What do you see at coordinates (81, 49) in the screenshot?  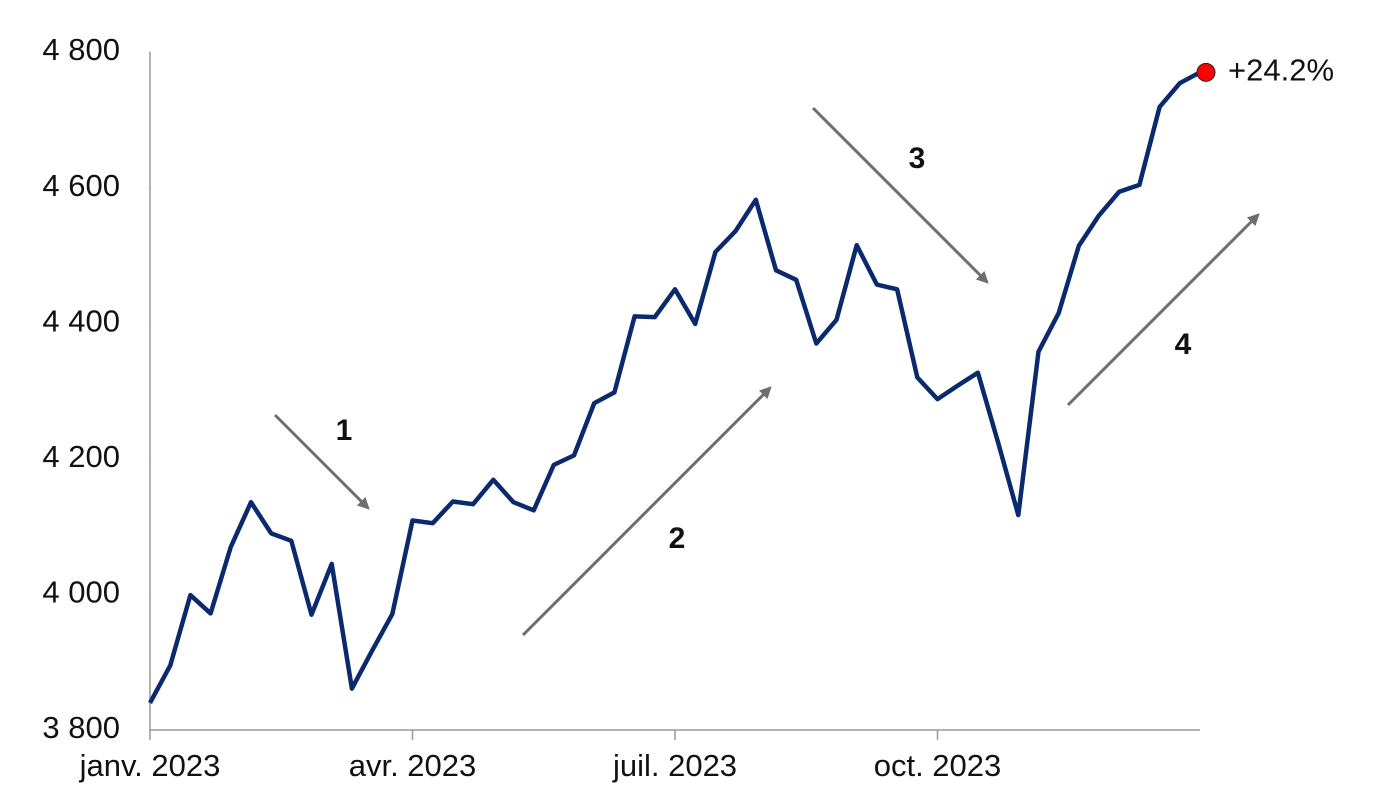 I see `y-tick-label: 4 800` at bounding box center [81, 49].